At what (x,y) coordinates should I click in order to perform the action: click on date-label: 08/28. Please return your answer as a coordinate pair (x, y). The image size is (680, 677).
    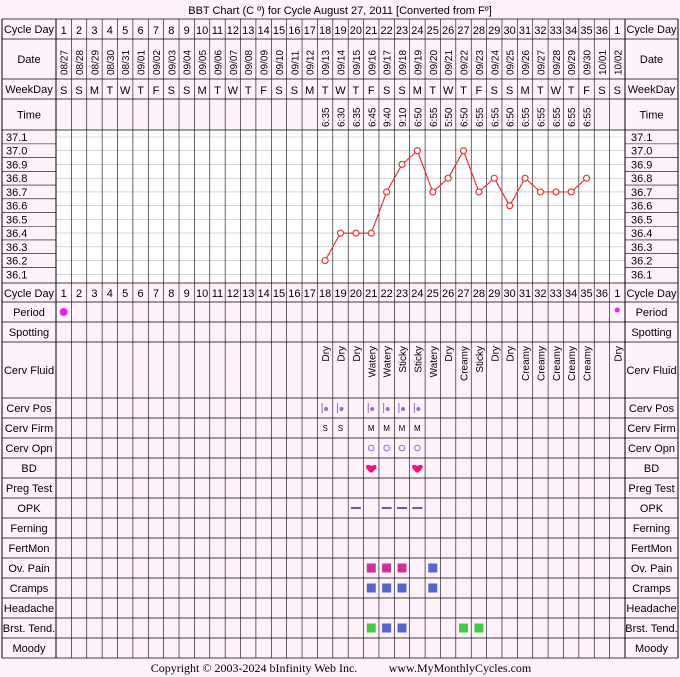
    Looking at the image, I should click on (80, 62).